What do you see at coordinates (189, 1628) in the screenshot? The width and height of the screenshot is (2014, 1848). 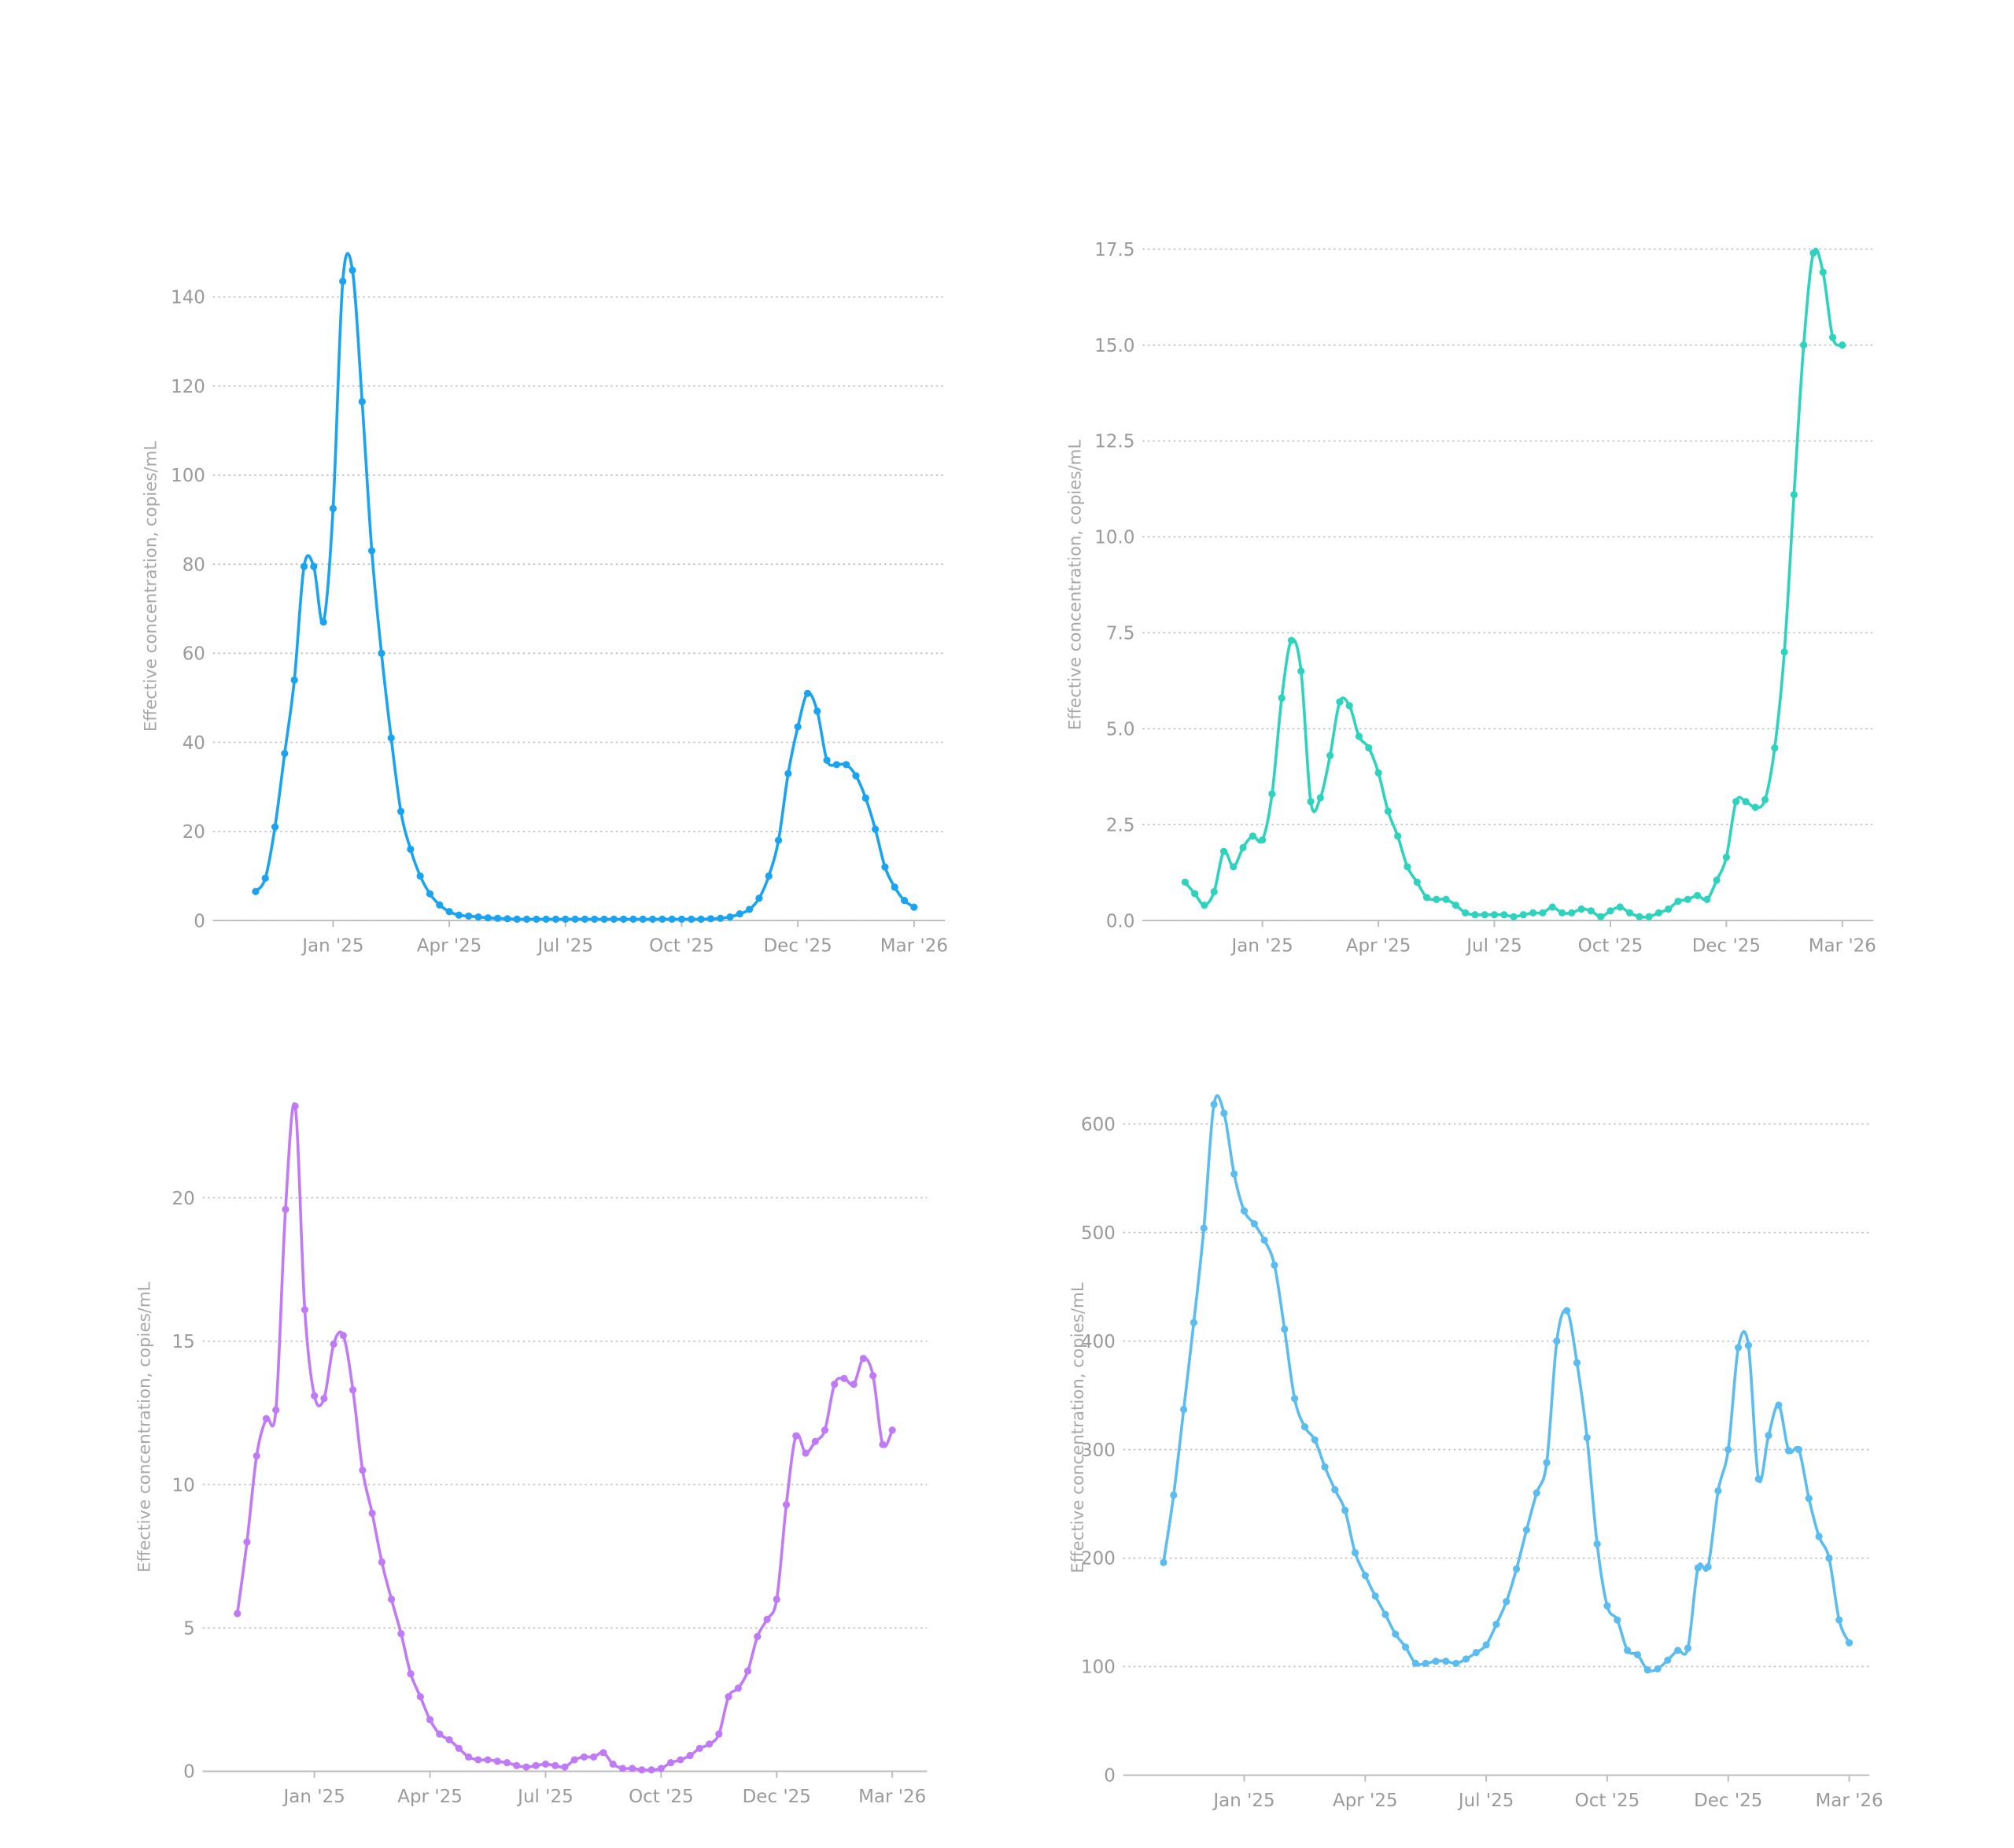 I see `y-tick-label: 5` at bounding box center [189, 1628].